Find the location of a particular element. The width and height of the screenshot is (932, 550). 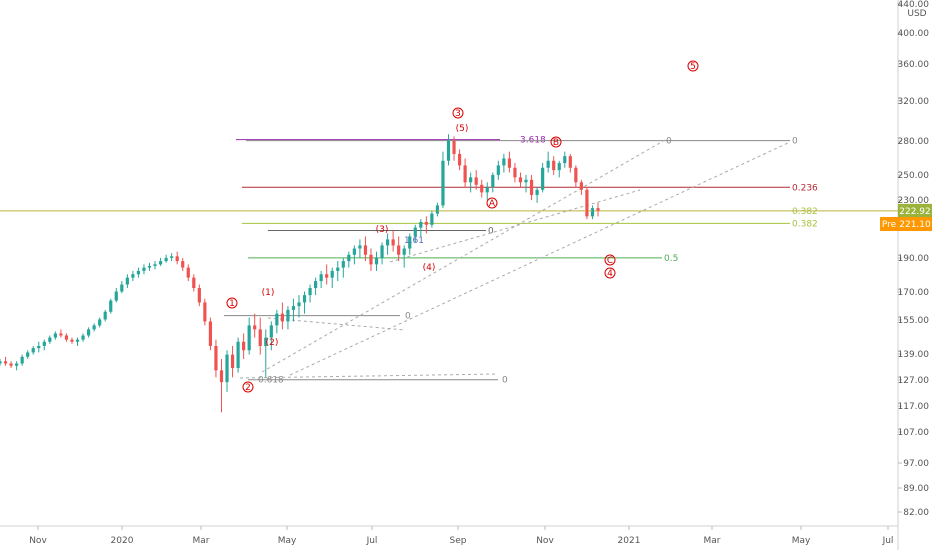

wave-label: B is located at coordinates (556, 143).